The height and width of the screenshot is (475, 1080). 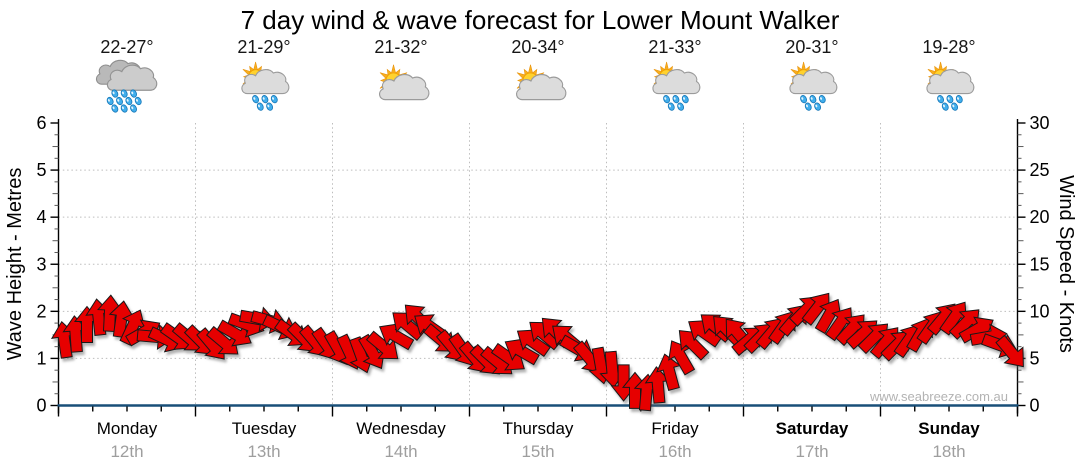 What do you see at coordinates (401, 47) in the screenshot?
I see `day-temp-range: 21-32°` at bounding box center [401, 47].